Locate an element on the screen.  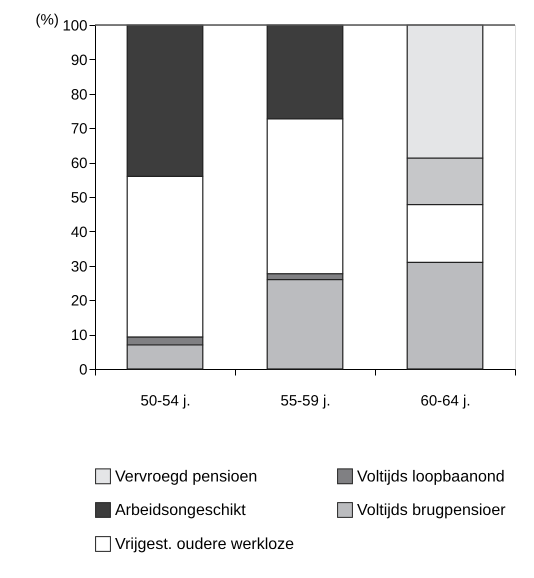
y-axis-title: (%) is located at coordinates (47, 20).